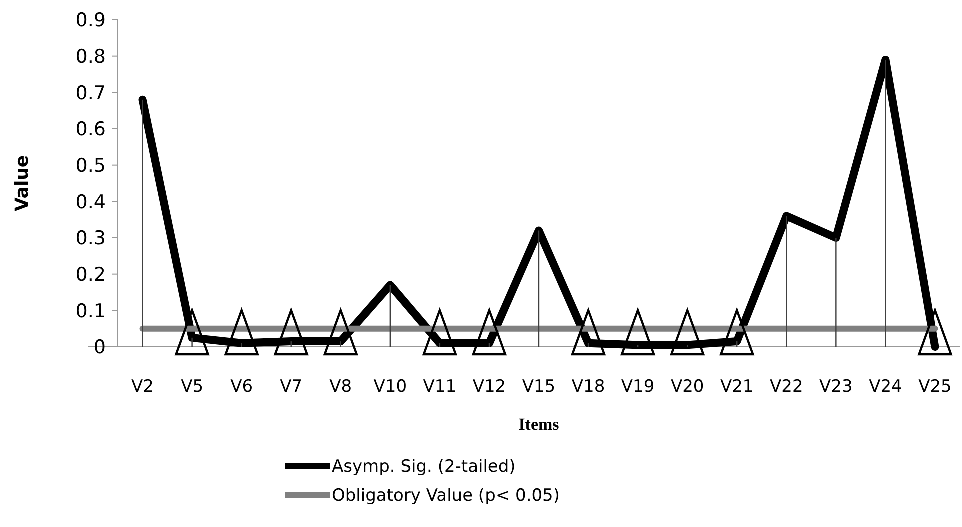  Describe the element at coordinates (91, 202) in the screenshot. I see `y-tick-label: 0.4` at that location.